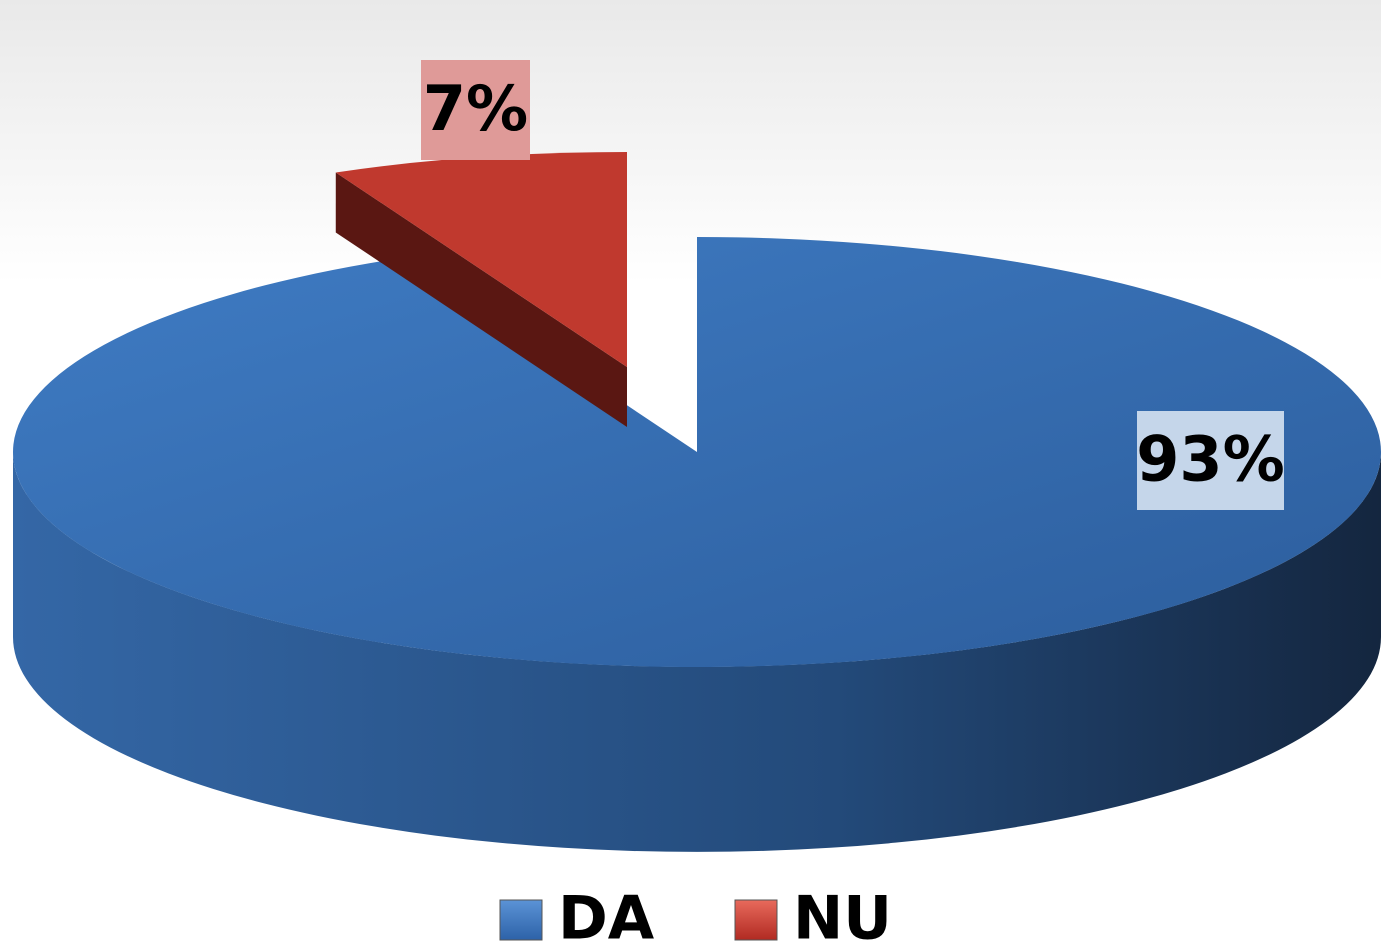  I want to click on value-label: 93%, so click(1210, 459).